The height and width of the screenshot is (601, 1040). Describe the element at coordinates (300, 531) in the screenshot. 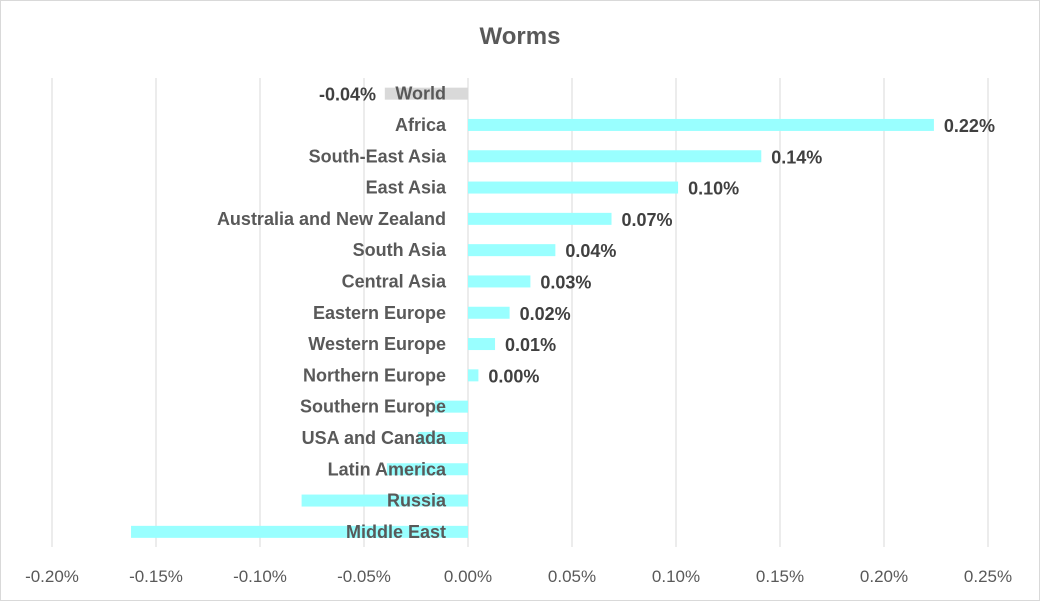

I see `bar-middle-east` at that location.